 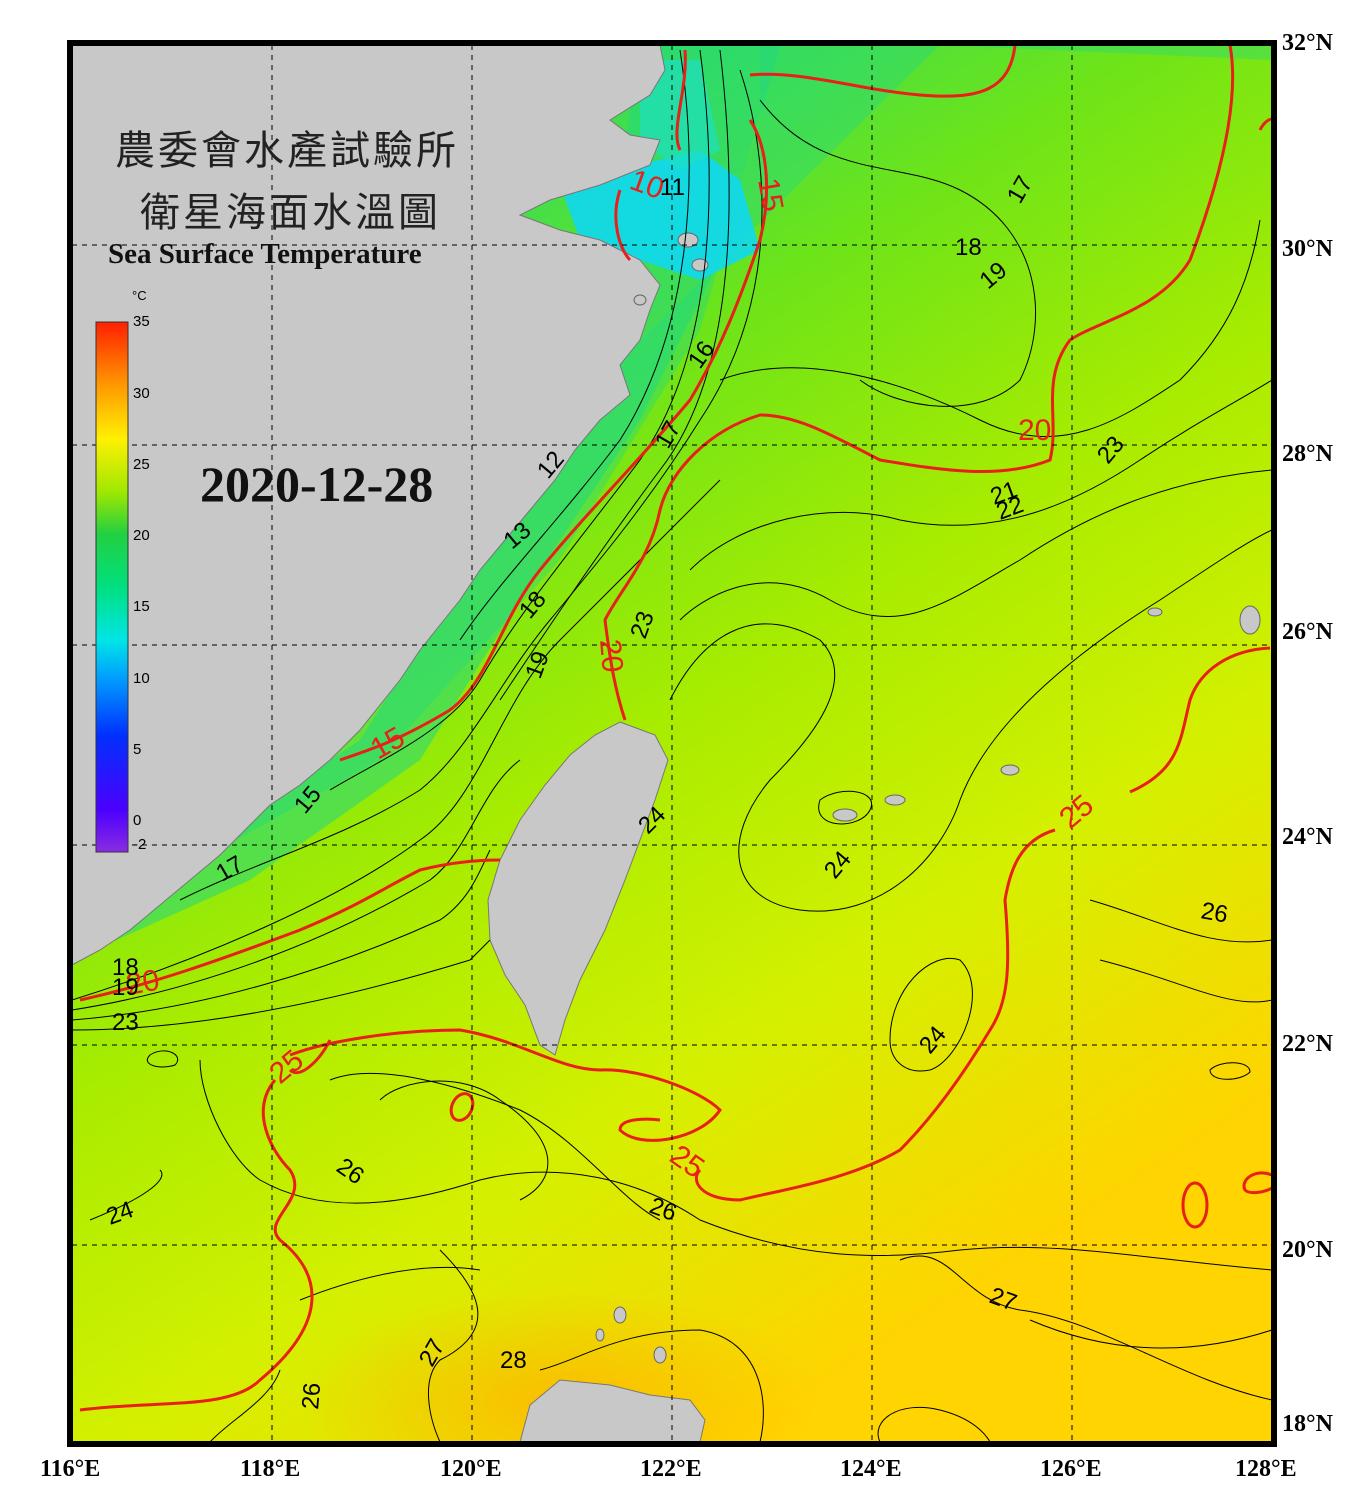 I want to click on lat-label-24n: 24°N, so click(x=1307, y=837).